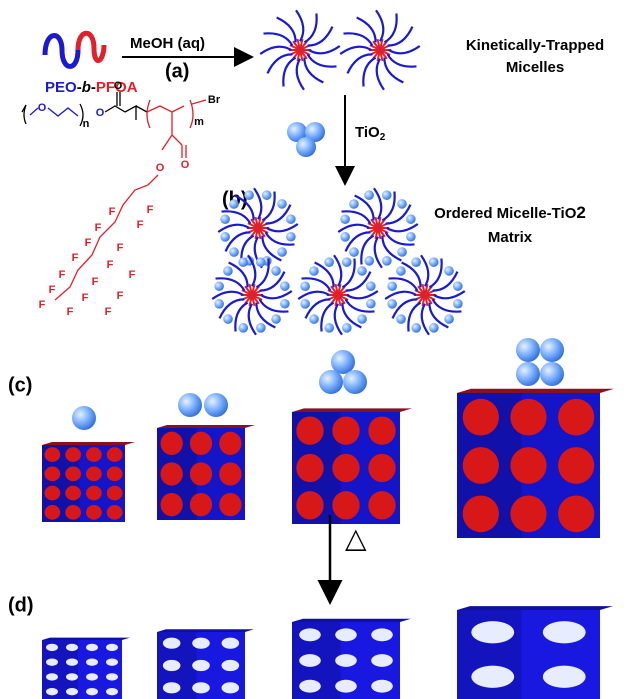 The height and width of the screenshot is (699, 638). What do you see at coordinates (510, 237) in the screenshot?
I see `matrix-label: Matrix` at bounding box center [510, 237].